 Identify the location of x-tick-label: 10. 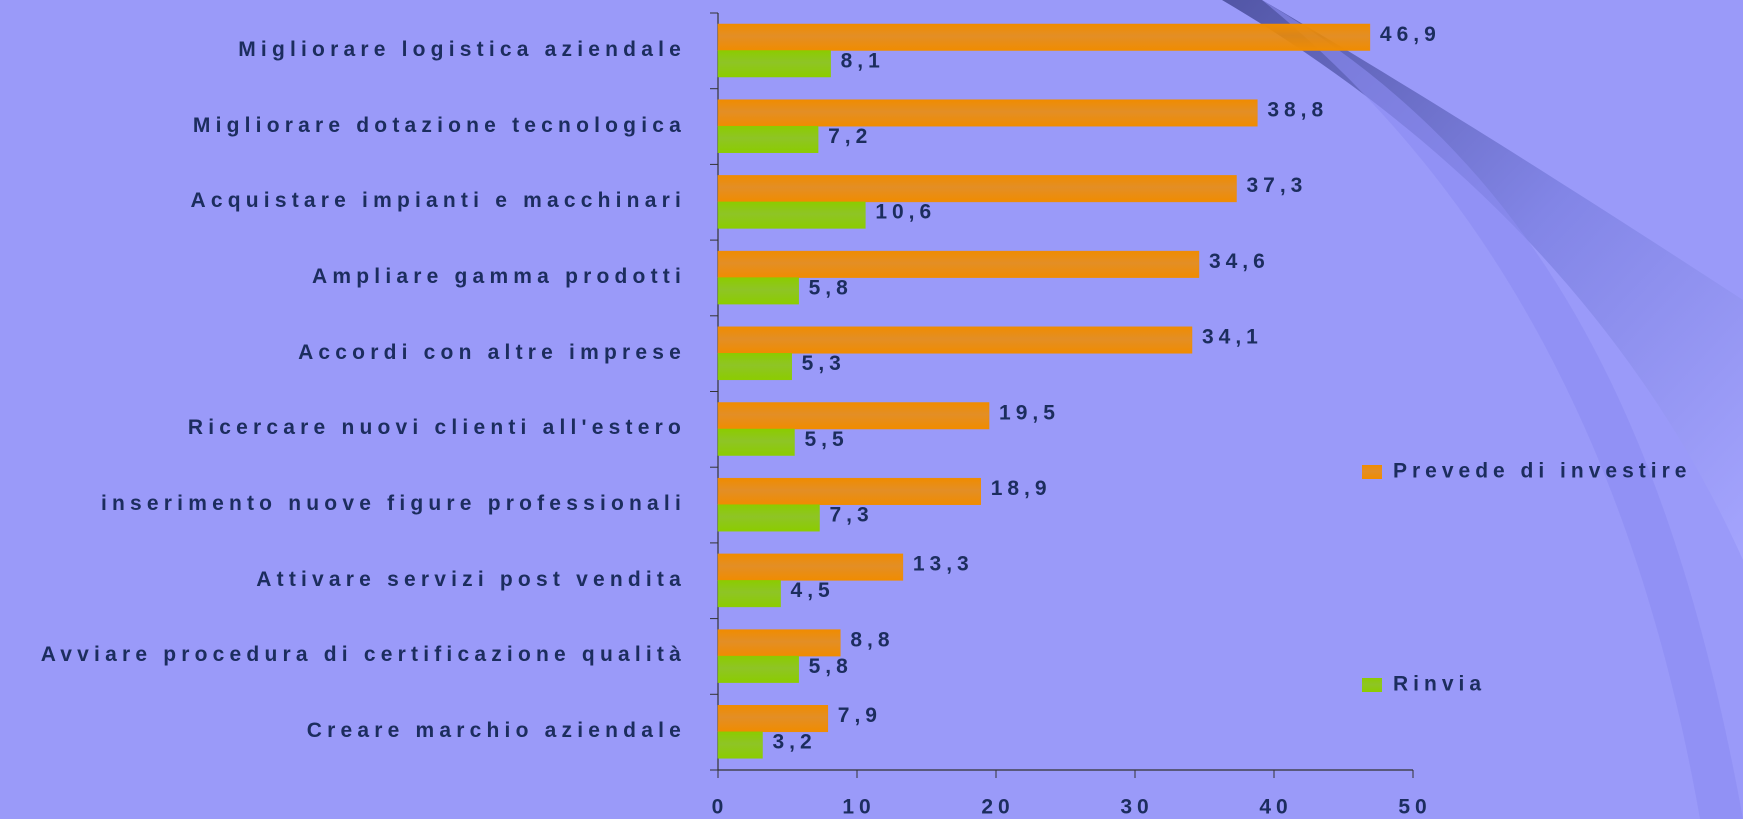
(858, 807).